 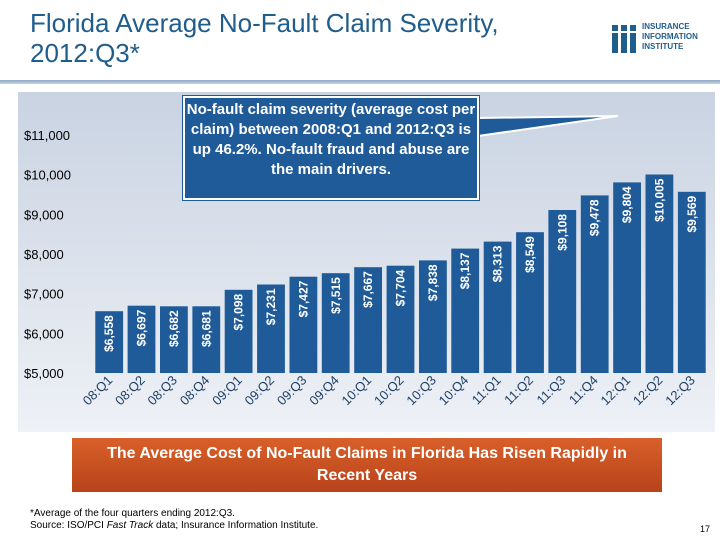 I want to click on x-tick-label: 12:Q1, so click(x=616, y=391).